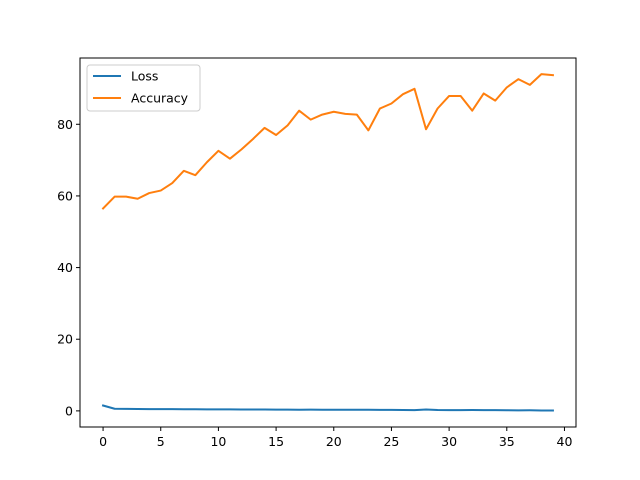 This screenshot has height=480, width=640. I want to click on legend-label-accuracy: Accuracy, so click(160, 98).